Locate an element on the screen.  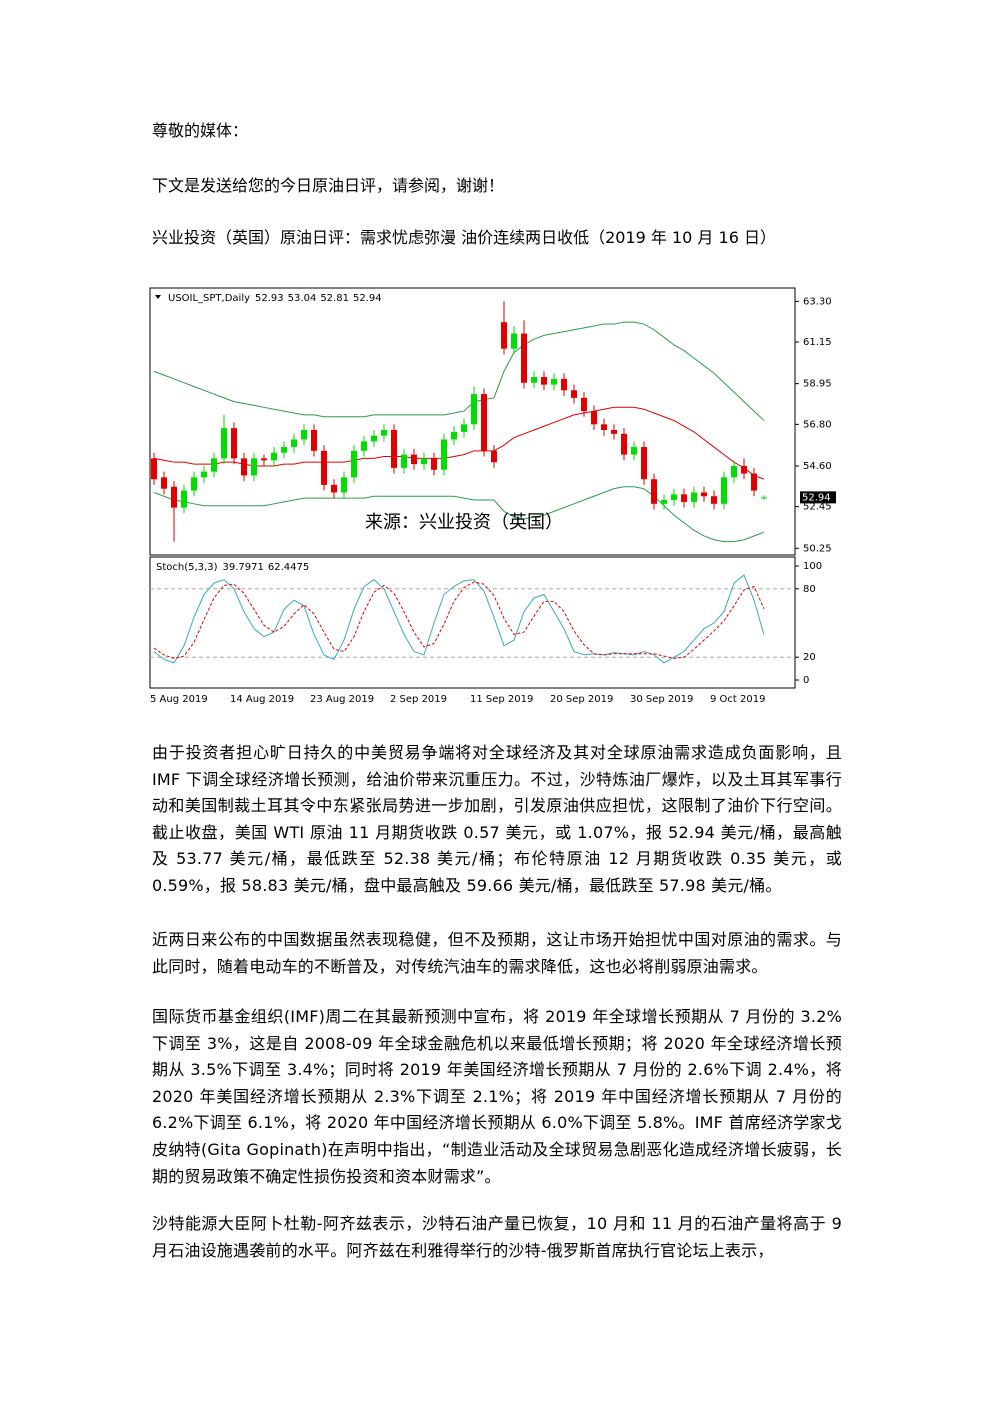
x-tick-label: 14 Aug 2019 is located at coordinates (262, 699).